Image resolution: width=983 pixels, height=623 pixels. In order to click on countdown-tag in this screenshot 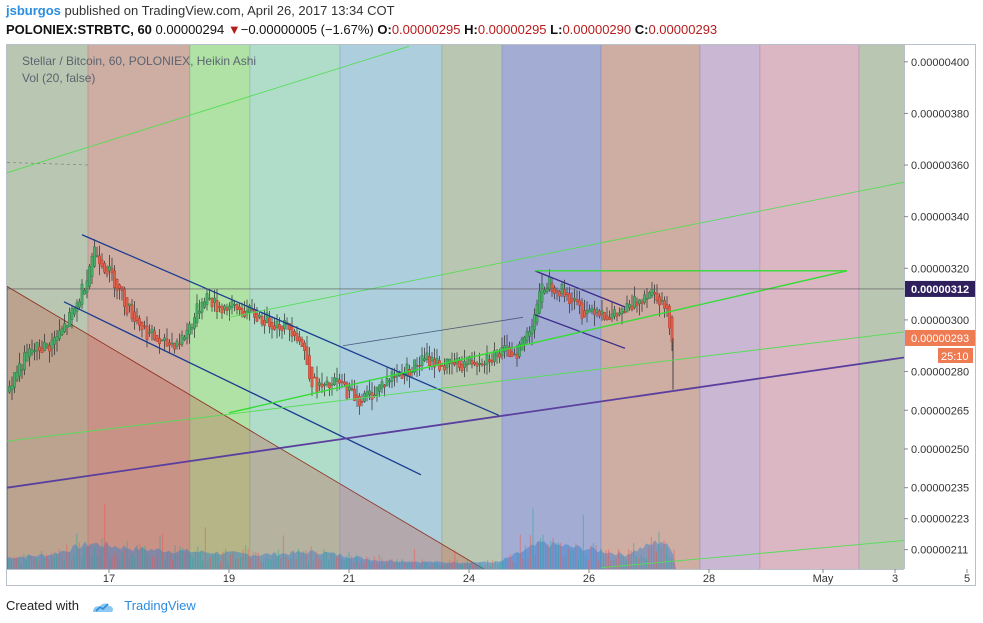, I will do `click(955, 355)`.